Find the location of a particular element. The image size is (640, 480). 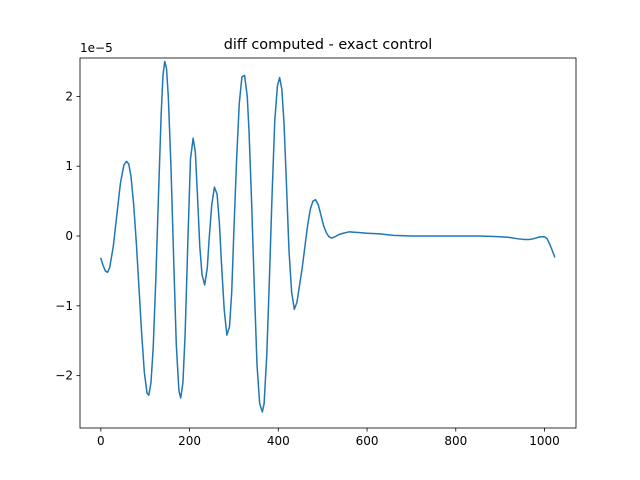

y-tick-label: 0 is located at coordinates (69, 236).